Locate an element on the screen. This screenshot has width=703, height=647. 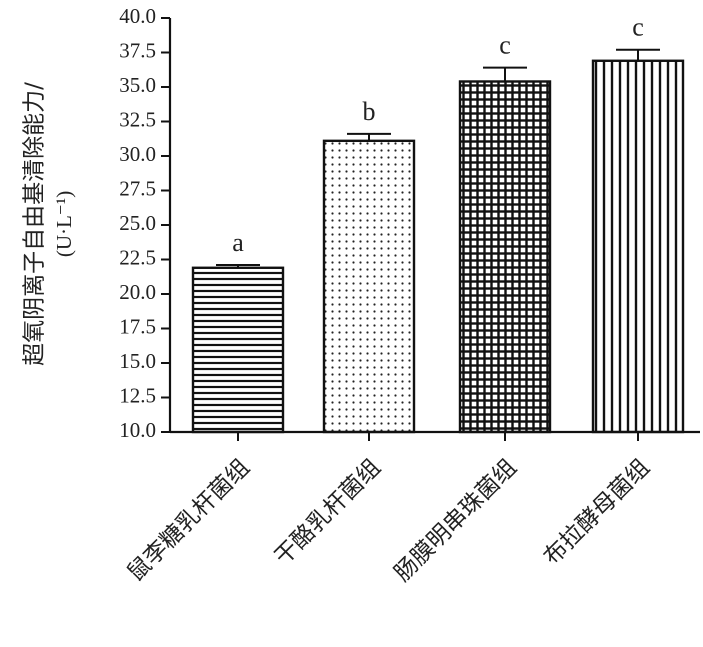
x-category-label: 布拉酵母菌组 is located at coordinates (597, 512).